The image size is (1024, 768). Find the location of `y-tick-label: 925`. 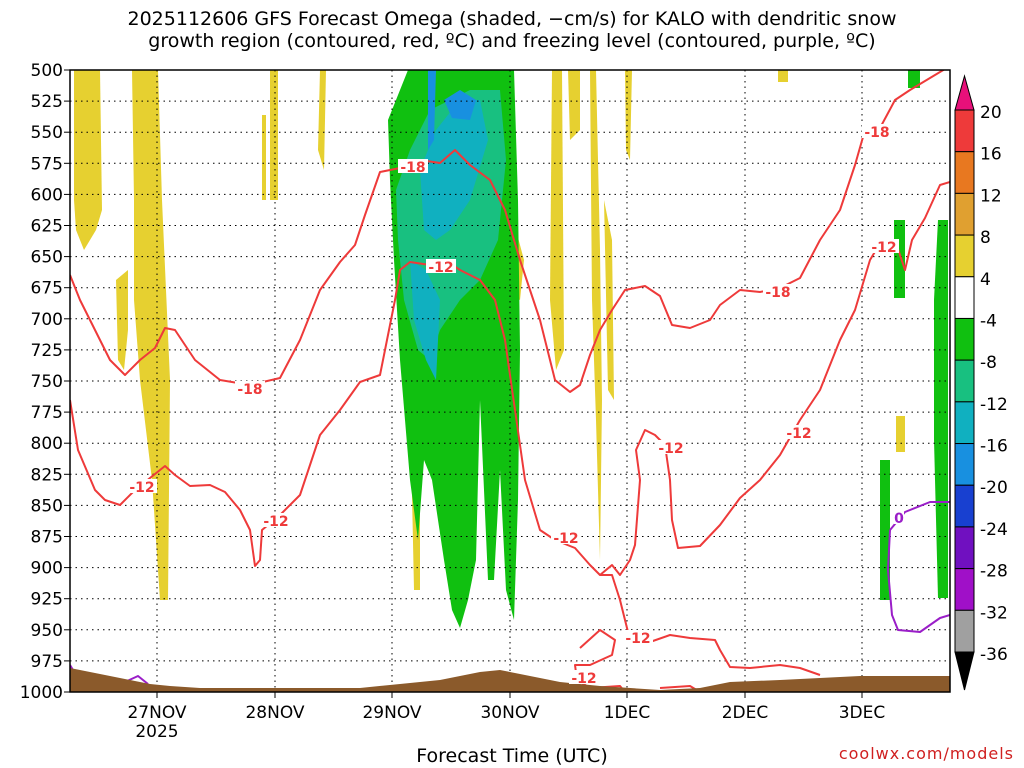

y-tick-label: 925 is located at coordinates (47, 600).